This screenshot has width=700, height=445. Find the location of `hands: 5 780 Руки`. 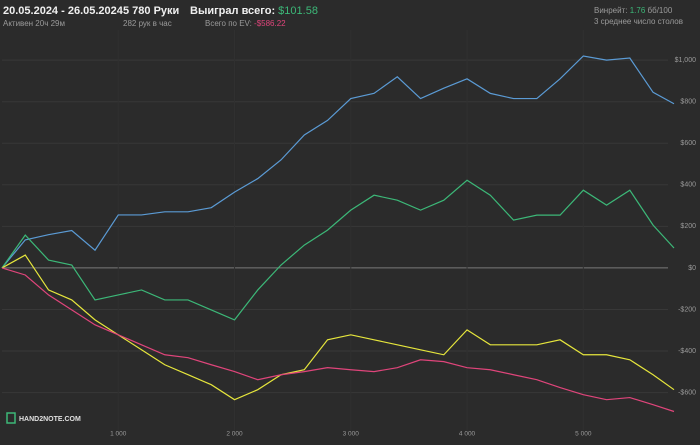

hands: 5 780 Руки is located at coordinates (151, 11).